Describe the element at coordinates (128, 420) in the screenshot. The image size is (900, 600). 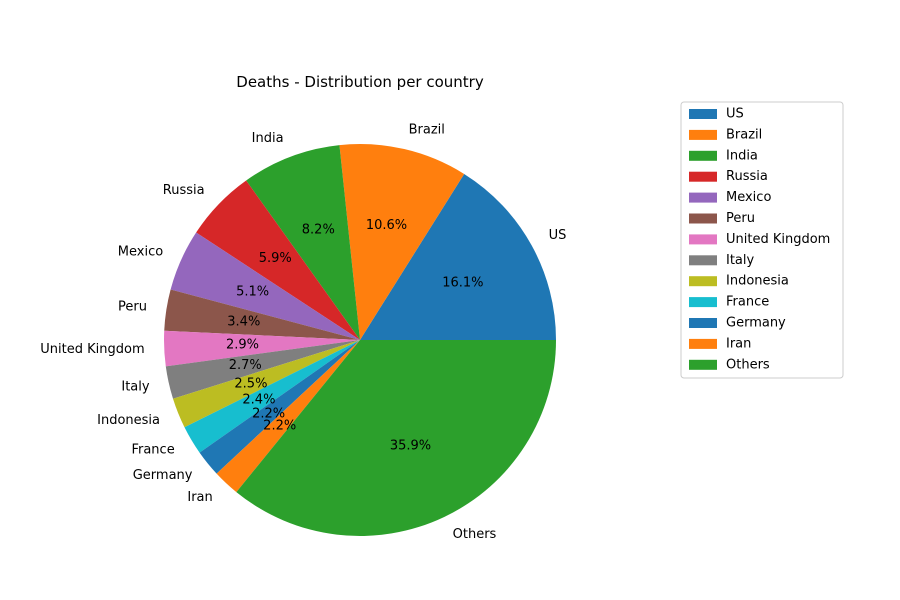
I see `slice-label-indonesia: Indonesia` at that location.